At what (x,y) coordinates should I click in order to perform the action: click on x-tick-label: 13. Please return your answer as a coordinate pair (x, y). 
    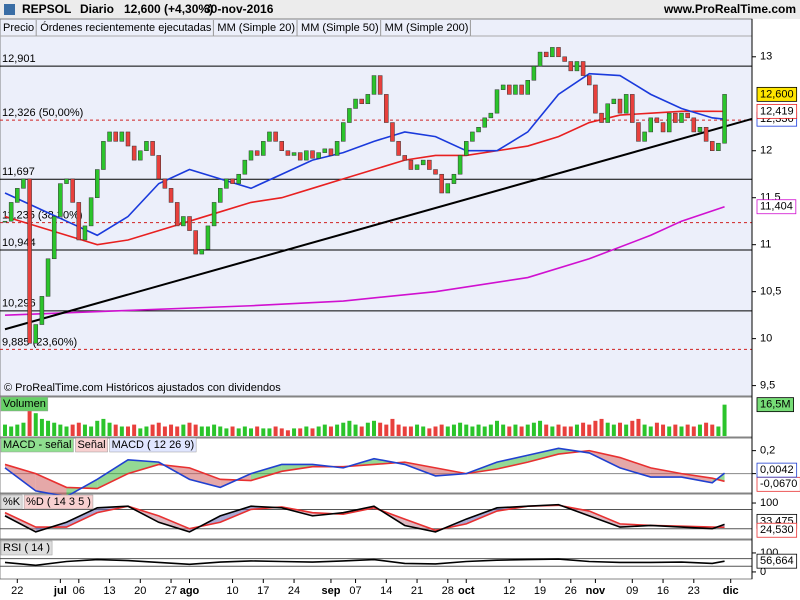
    Looking at the image, I should click on (109, 591).